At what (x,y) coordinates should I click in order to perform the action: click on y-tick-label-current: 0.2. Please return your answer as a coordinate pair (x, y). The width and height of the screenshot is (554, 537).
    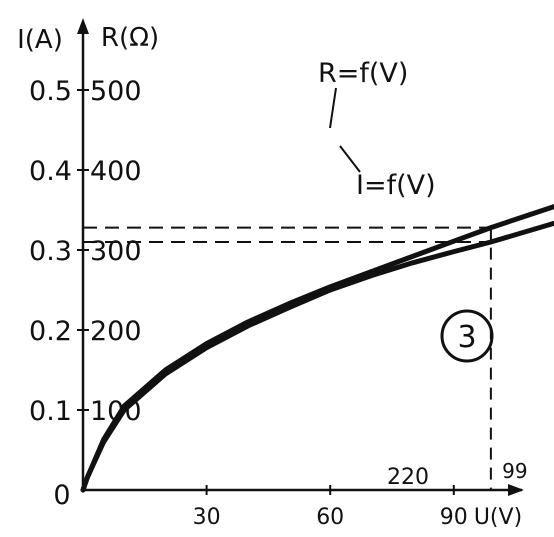
    Looking at the image, I should click on (50, 331).